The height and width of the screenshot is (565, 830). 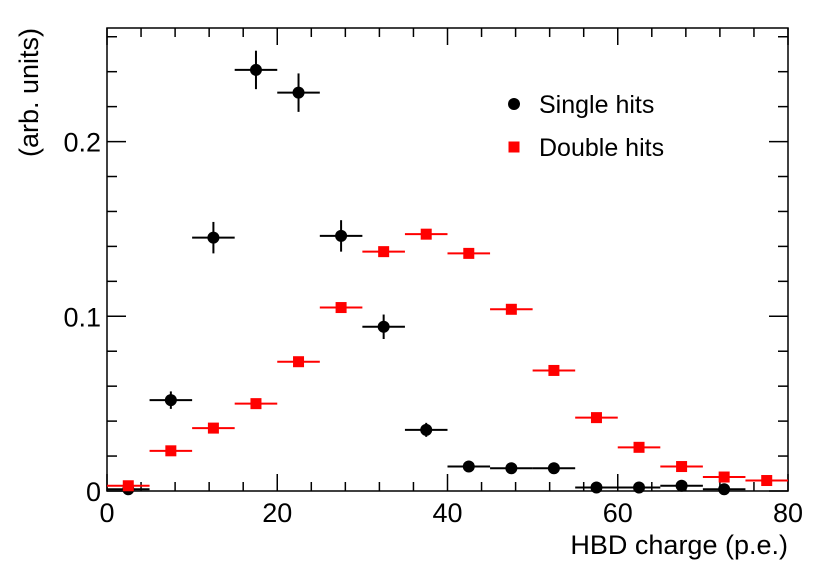 What do you see at coordinates (82, 317) in the screenshot?
I see `y-tick-label: 0.1` at bounding box center [82, 317].